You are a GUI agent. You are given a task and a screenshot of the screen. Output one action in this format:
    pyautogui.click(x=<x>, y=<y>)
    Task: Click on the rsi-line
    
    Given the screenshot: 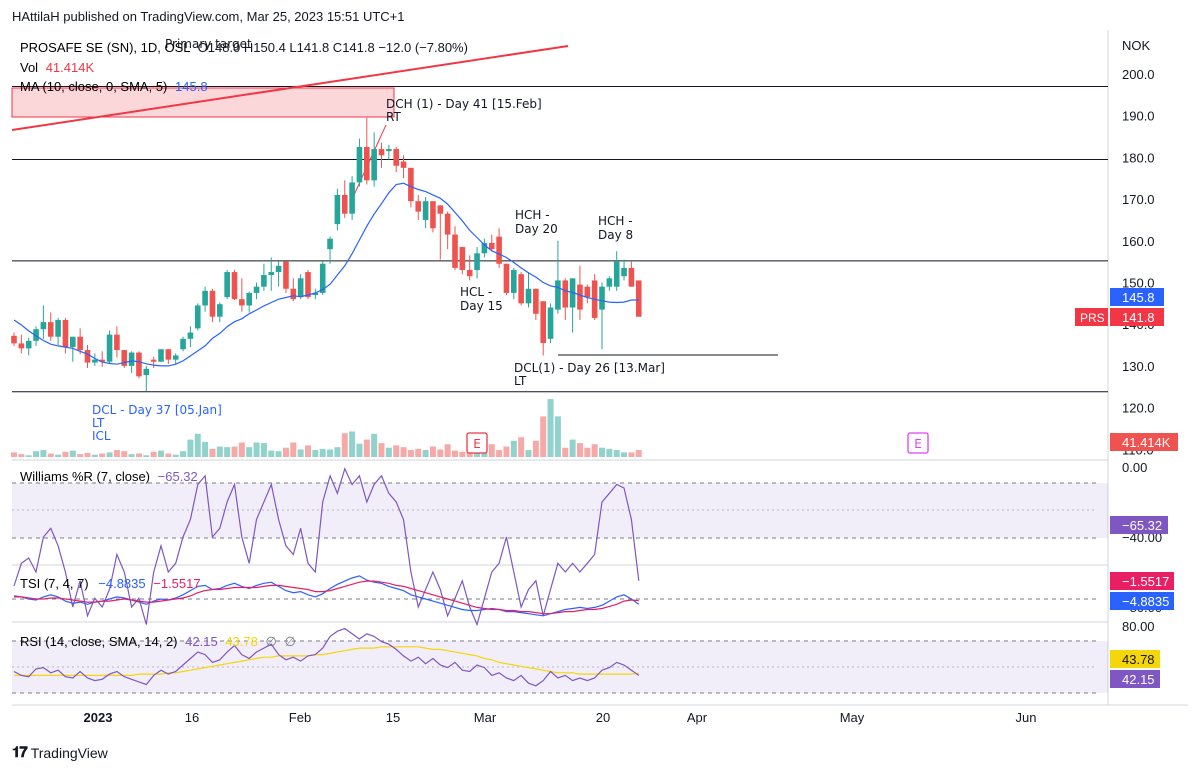 What is the action you would take?
    pyautogui.click(x=326, y=657)
    